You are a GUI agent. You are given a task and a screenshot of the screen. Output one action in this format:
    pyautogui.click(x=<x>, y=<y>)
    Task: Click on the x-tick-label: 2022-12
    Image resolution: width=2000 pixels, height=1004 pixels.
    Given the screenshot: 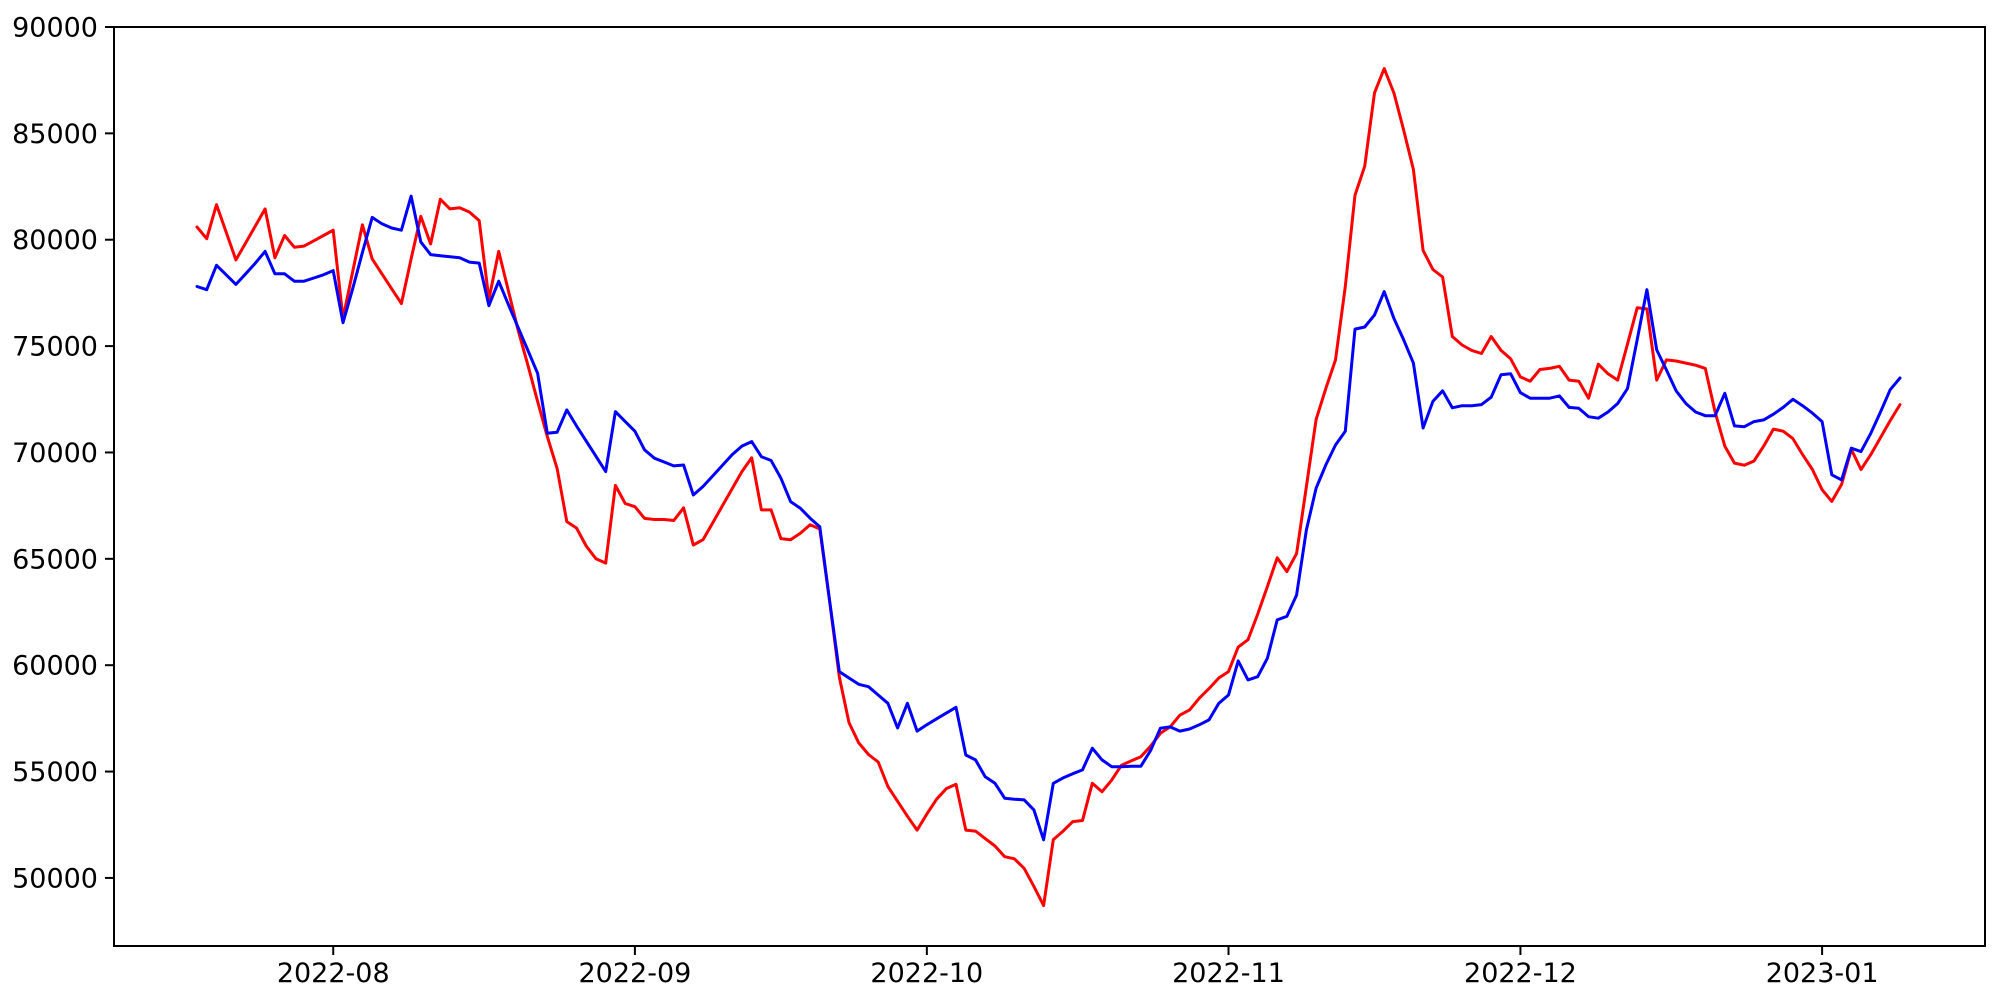 What is the action you would take?
    pyautogui.click(x=1520, y=973)
    